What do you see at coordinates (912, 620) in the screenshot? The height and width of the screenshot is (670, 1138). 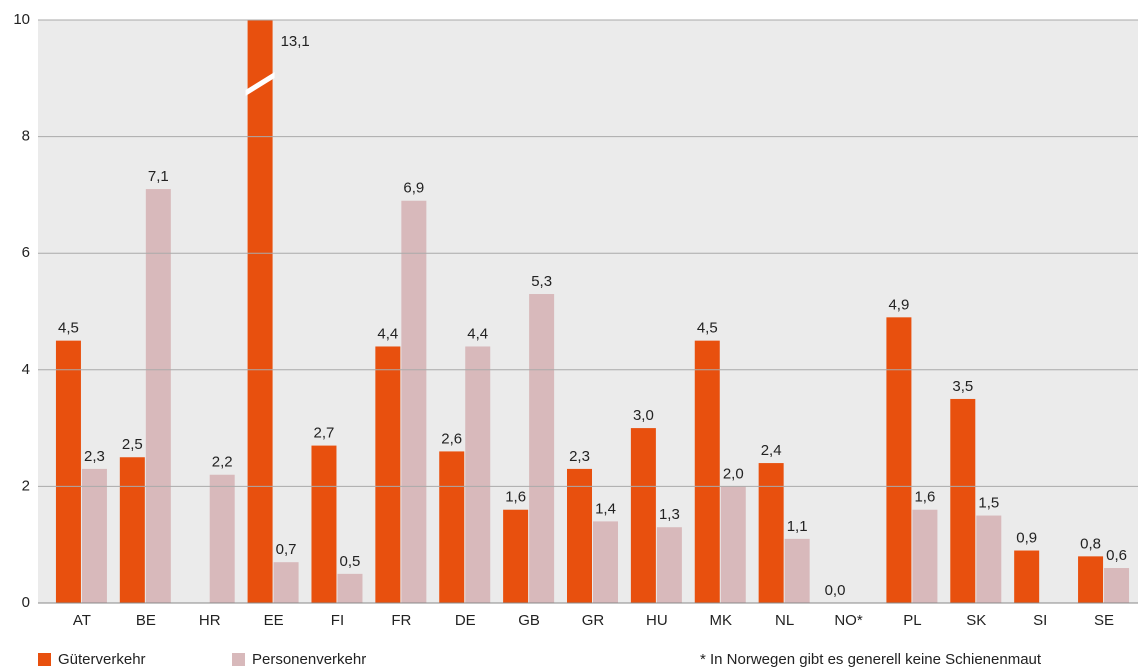 I see `x-tick-label: PL` at bounding box center [912, 620].